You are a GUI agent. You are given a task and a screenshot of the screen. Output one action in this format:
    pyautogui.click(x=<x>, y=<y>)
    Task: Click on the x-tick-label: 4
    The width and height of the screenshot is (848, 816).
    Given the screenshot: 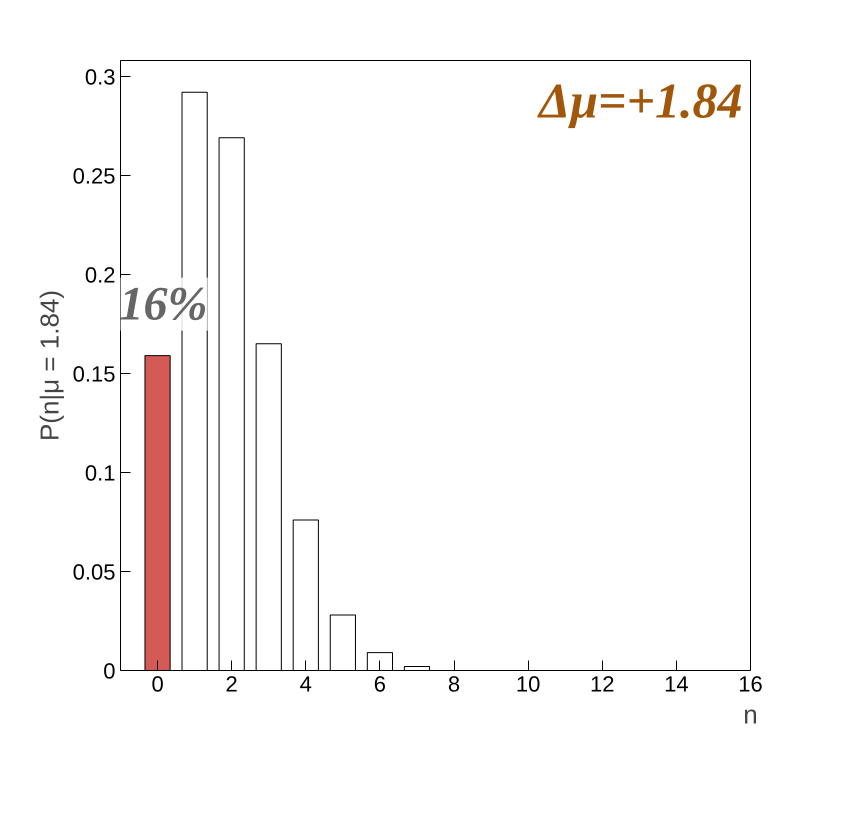 What is the action you would take?
    pyautogui.click(x=306, y=684)
    